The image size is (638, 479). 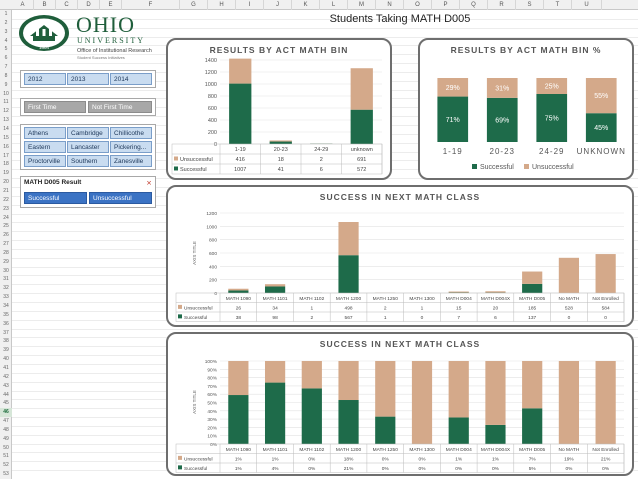 I want to click on column-header-Q: Q, so click(x=474, y=5).